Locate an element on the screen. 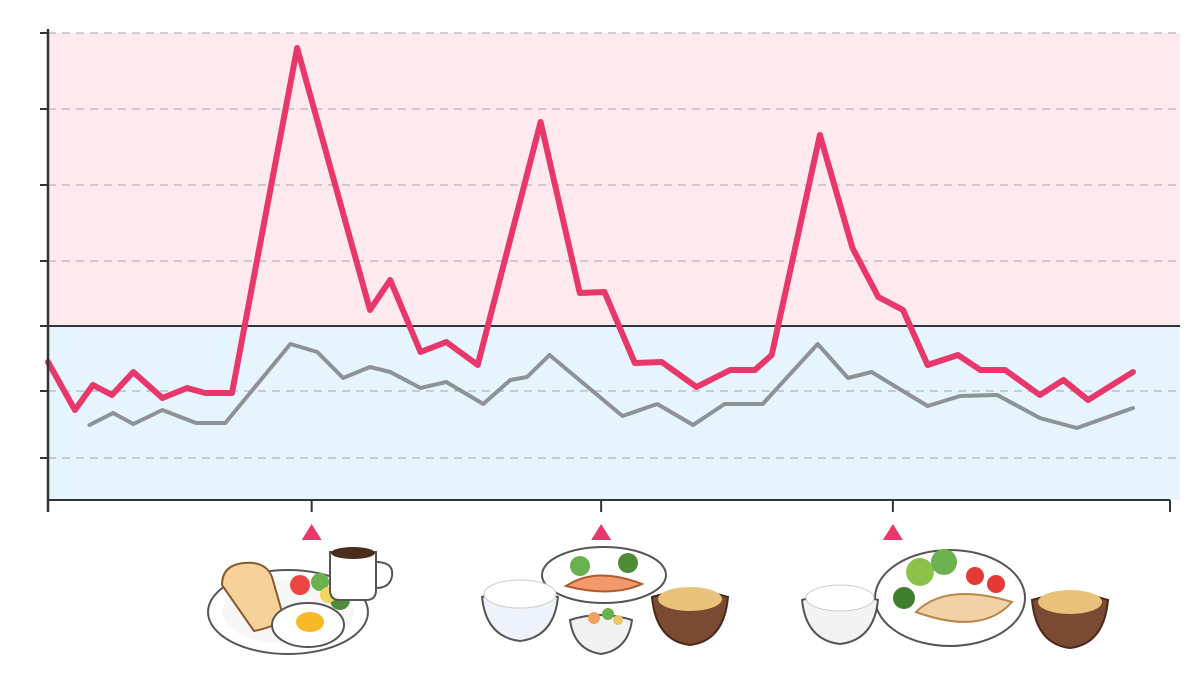  dinner-illustration is located at coordinates (955, 599).